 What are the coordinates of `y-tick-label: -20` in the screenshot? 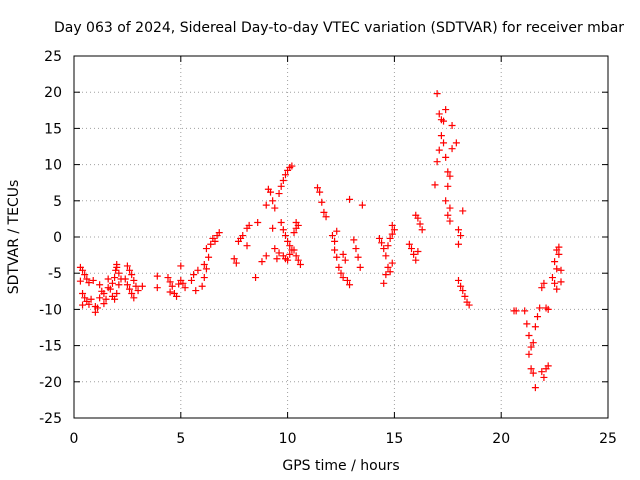 It's located at (50, 383).